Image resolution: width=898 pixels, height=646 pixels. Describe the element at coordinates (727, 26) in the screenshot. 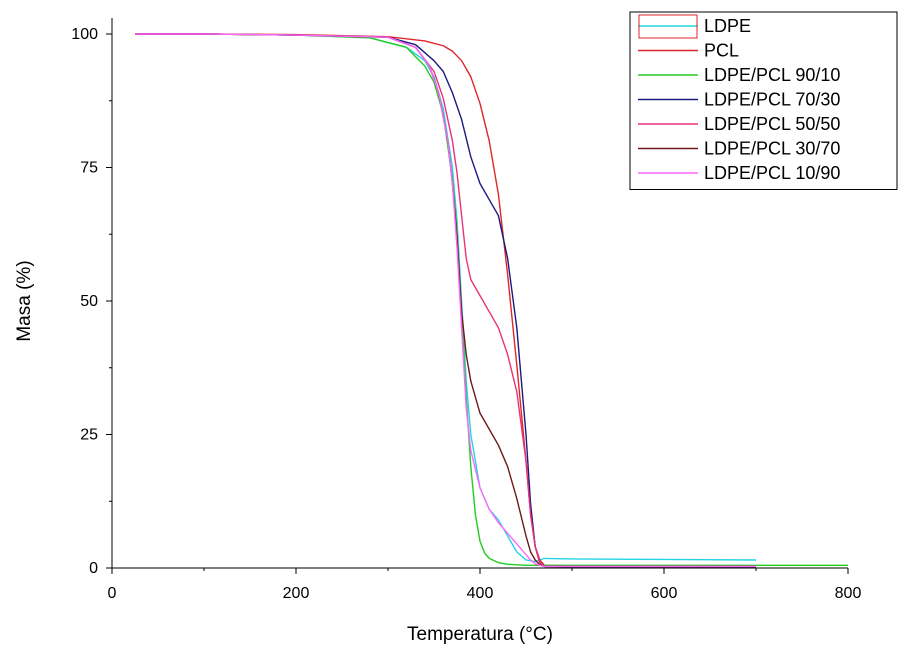

I see `legend-label-0: LDPE` at that location.